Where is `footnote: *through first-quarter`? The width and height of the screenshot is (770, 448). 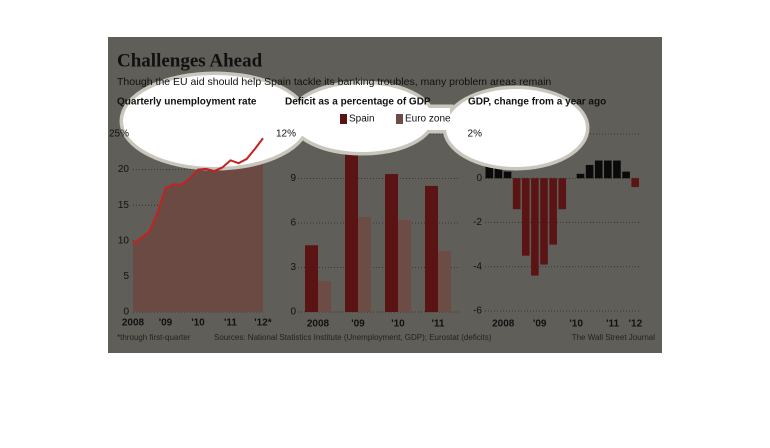 footnote: *through first-quarter is located at coordinates (154, 337).